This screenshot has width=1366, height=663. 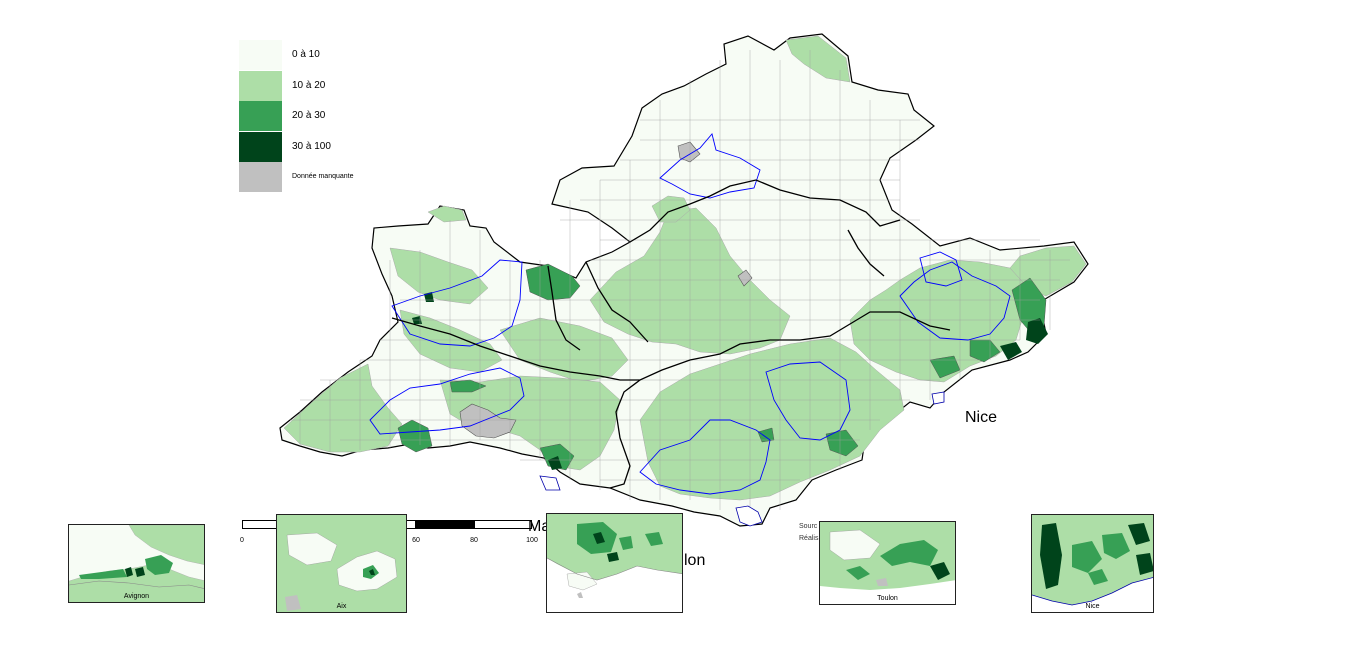 What do you see at coordinates (474, 540) in the screenshot?
I see `scale-tick: 80` at bounding box center [474, 540].